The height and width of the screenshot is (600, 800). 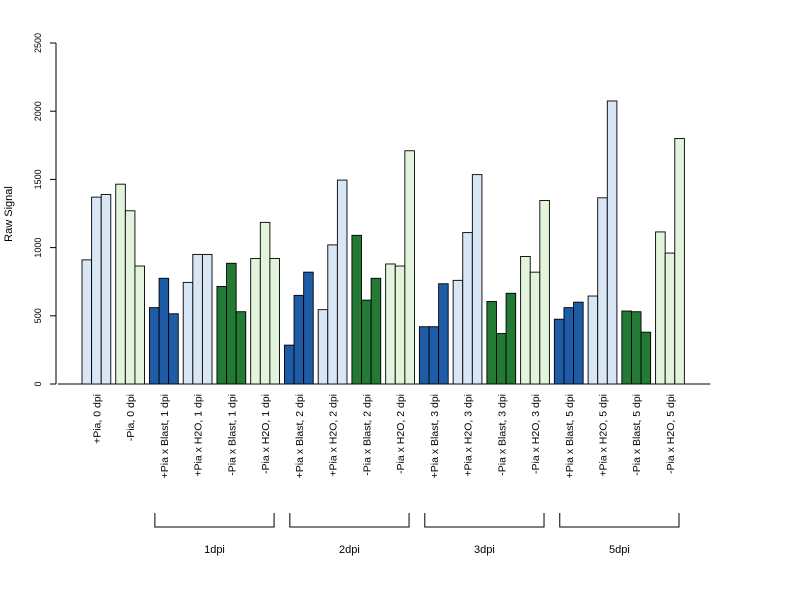 I want to click on bracket-label: 1dpi, so click(x=214, y=550).